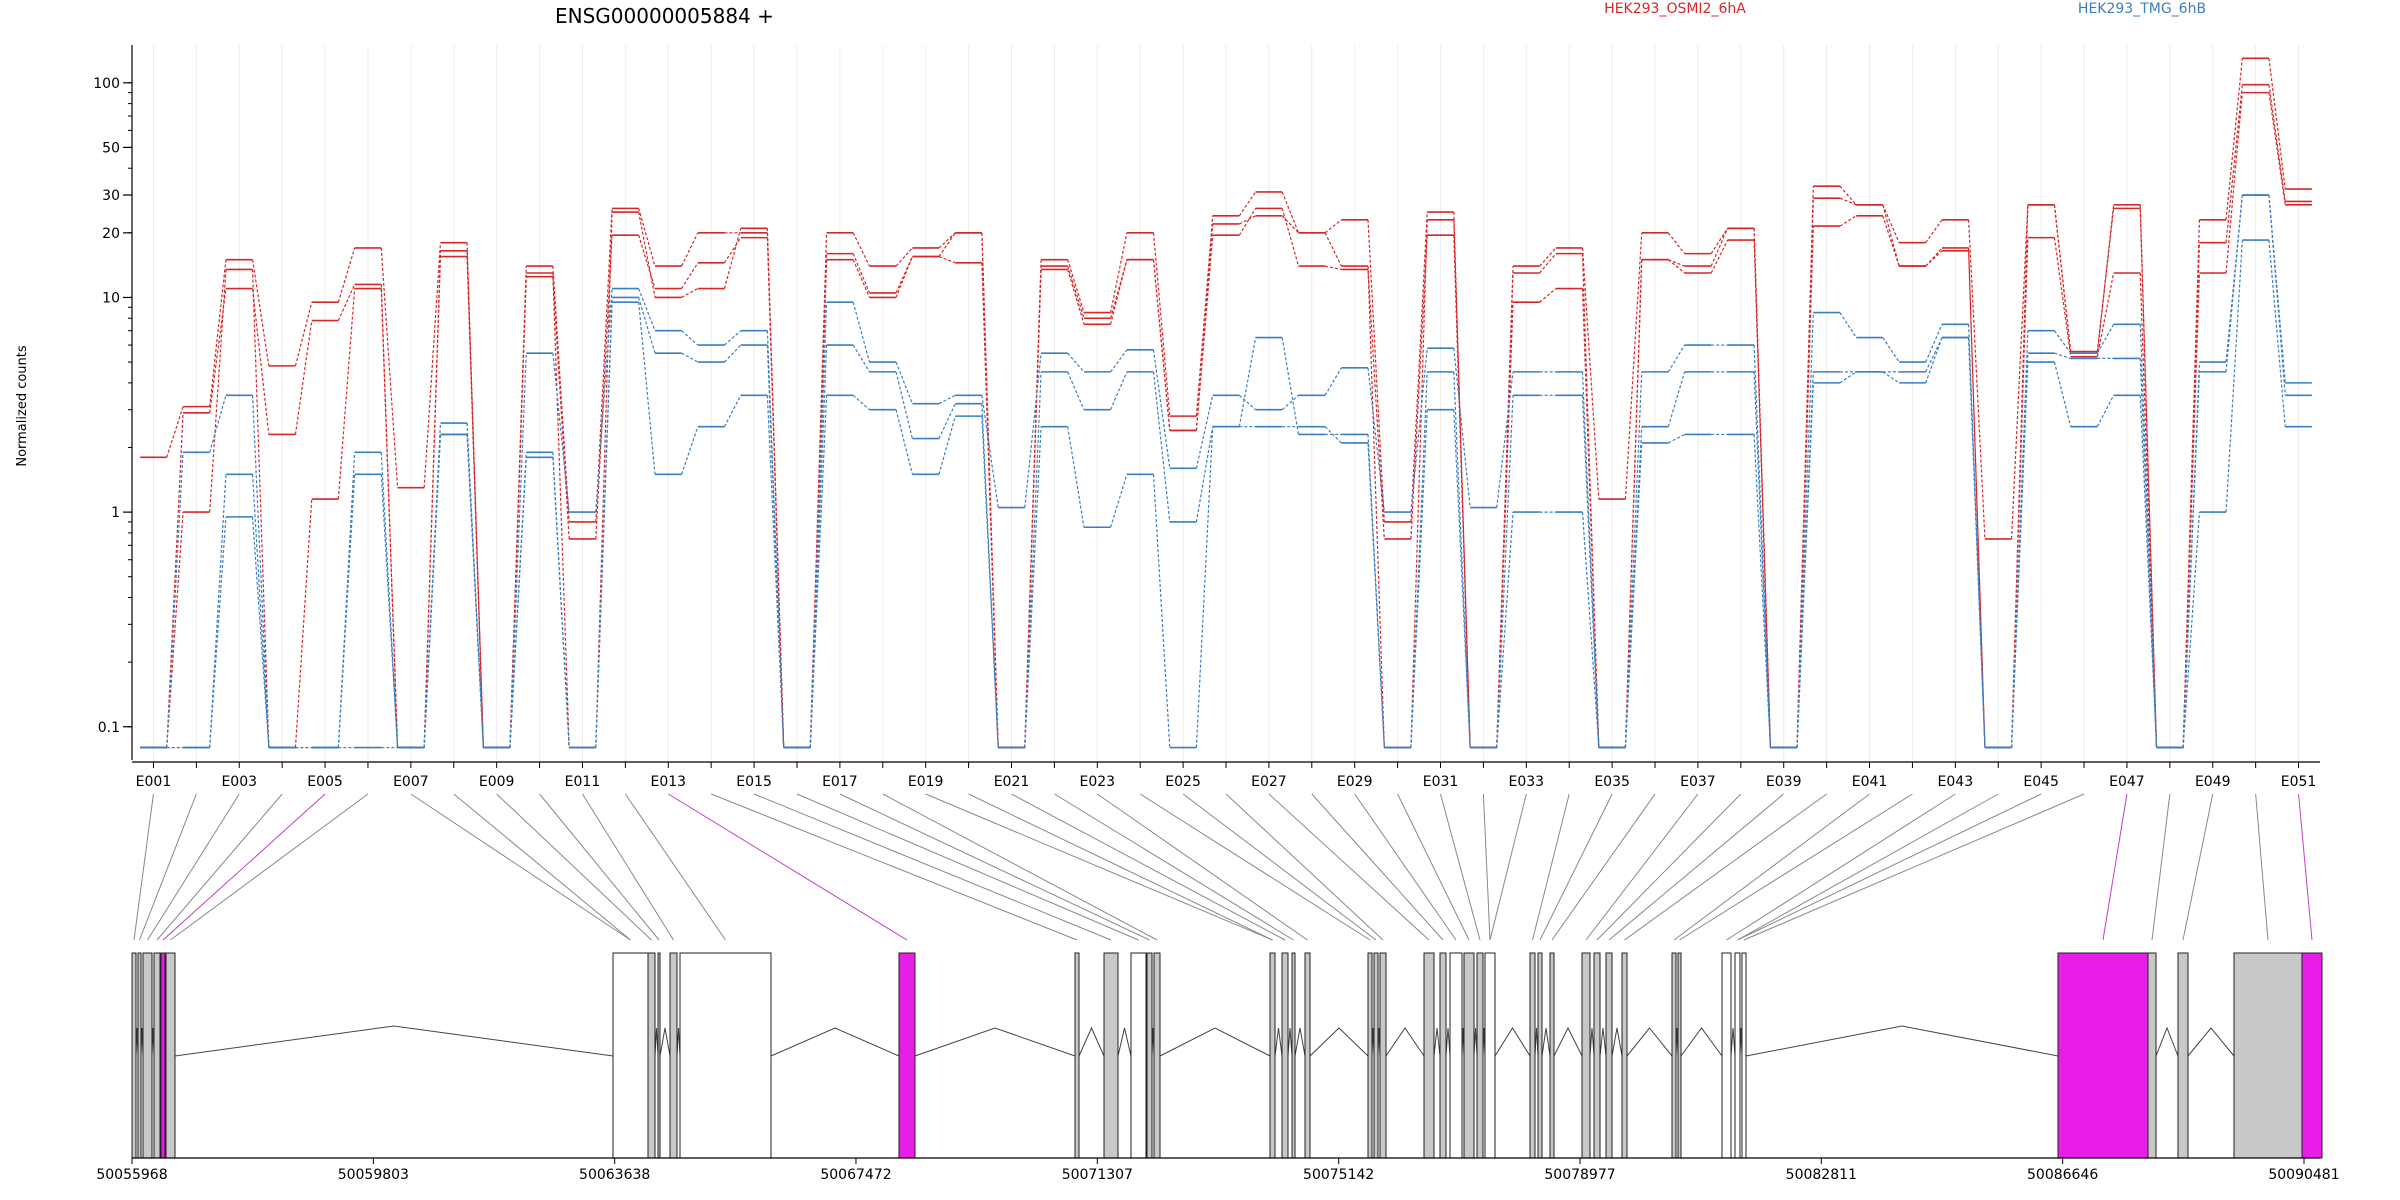 The height and width of the screenshot is (1200, 2400). I want to click on exon-tick-label: E015, so click(754, 782).